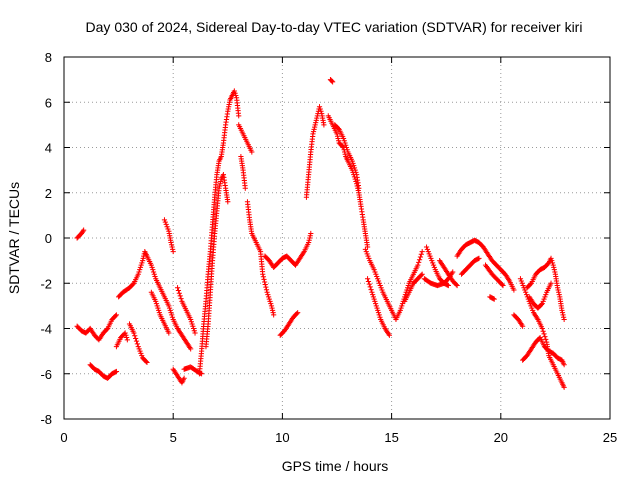 The image size is (640, 480). What do you see at coordinates (391, 437) in the screenshot?
I see `x-tick-label: 15` at bounding box center [391, 437].